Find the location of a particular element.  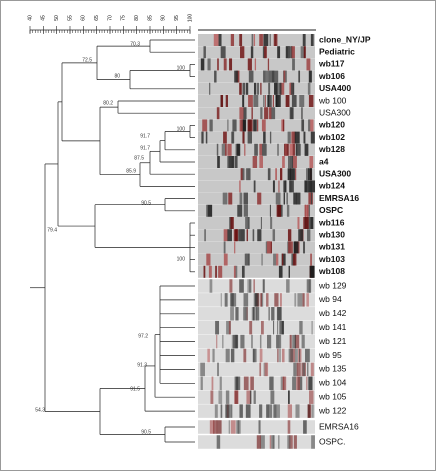

node-label: 90.5 is located at coordinates (146, 203).